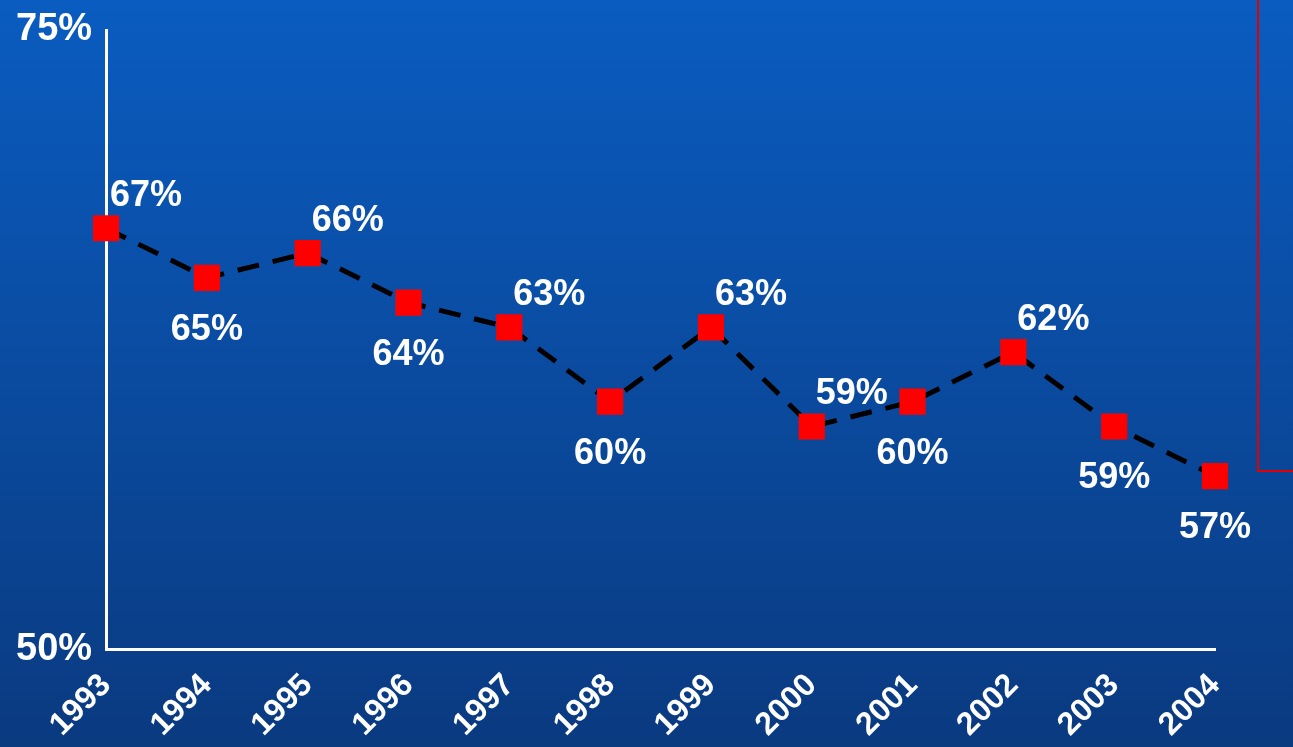 The image size is (1293, 747). I want to click on data-label: 66%, so click(347, 218).